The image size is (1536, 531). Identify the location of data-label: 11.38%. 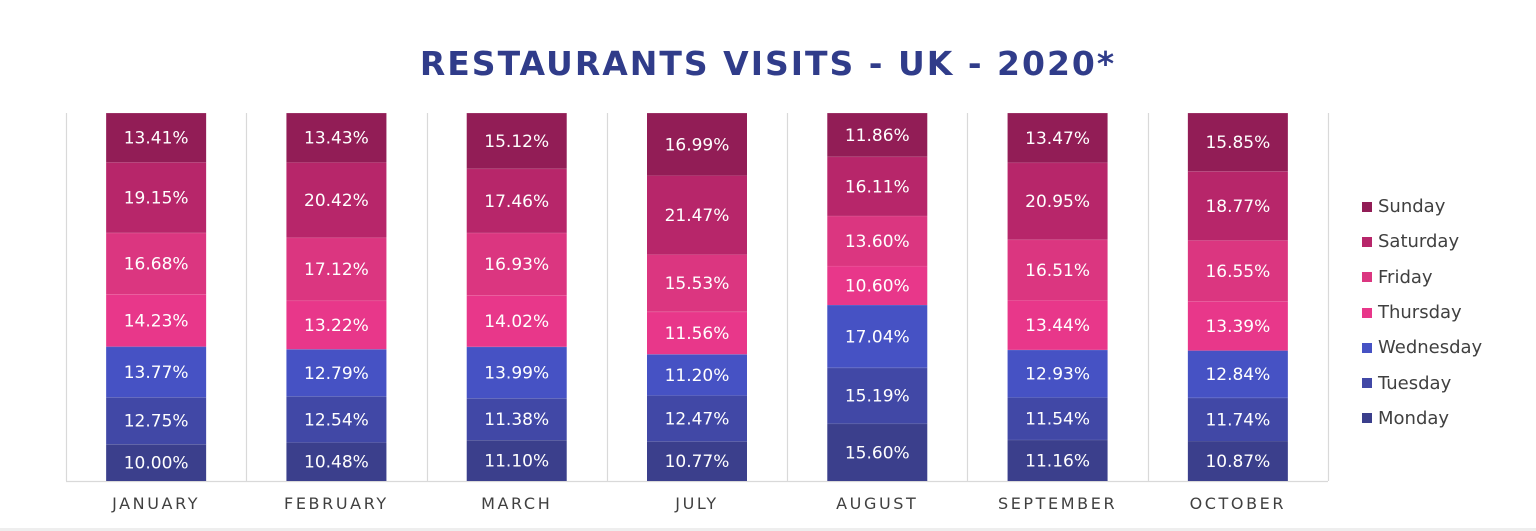
(516, 420).